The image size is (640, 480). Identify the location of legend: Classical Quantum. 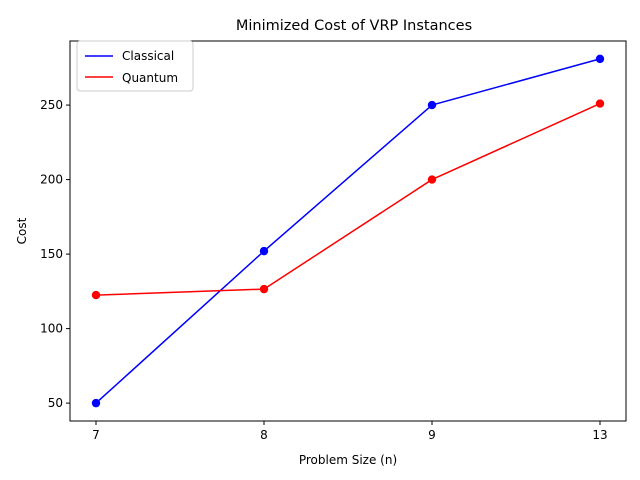
(135, 66).